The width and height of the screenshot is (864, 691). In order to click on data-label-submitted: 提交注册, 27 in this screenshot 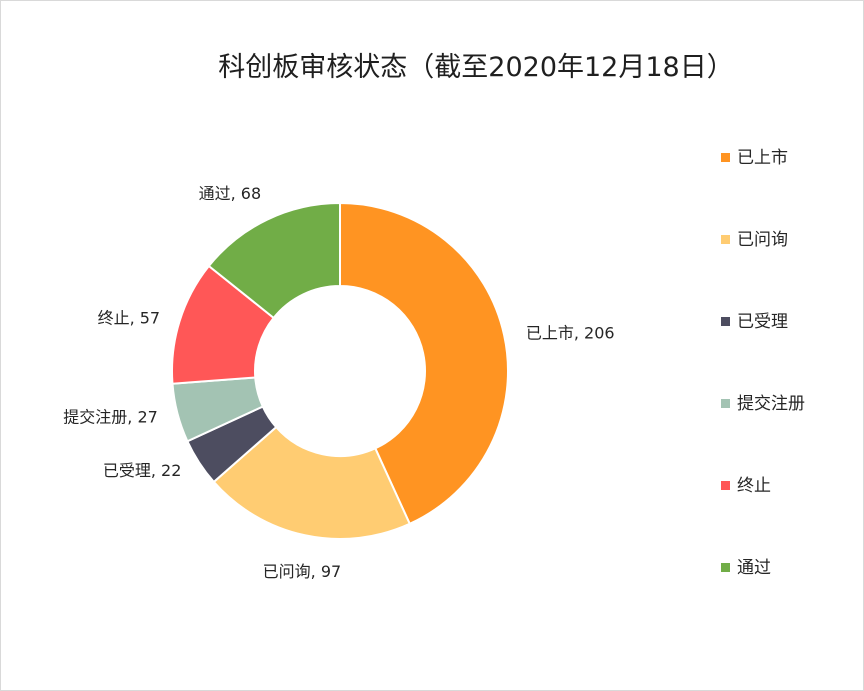, I will do `click(110, 417)`.